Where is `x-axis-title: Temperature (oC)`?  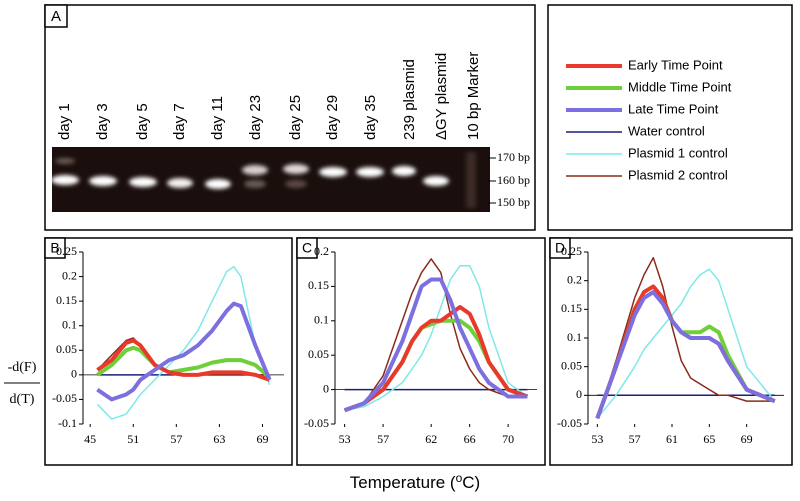
x-axis-title: Temperature (oC) is located at coordinates (415, 481).